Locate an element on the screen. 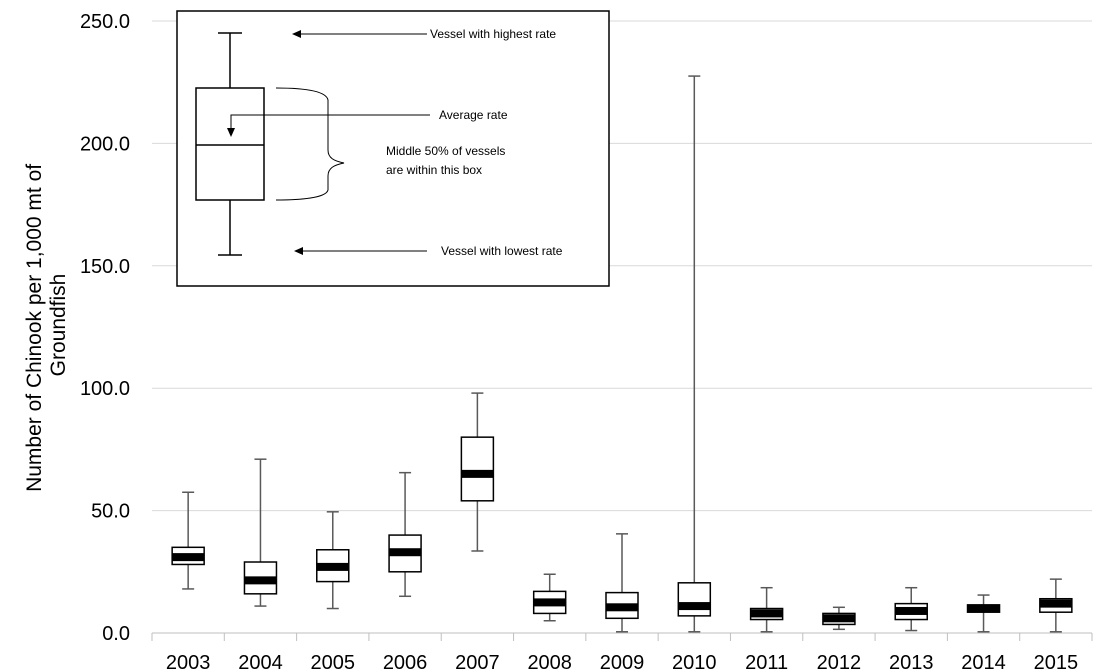 Image resolution: width=1097 pixels, height=672 pixels. x-tick-label: 2012 is located at coordinates (839, 662).